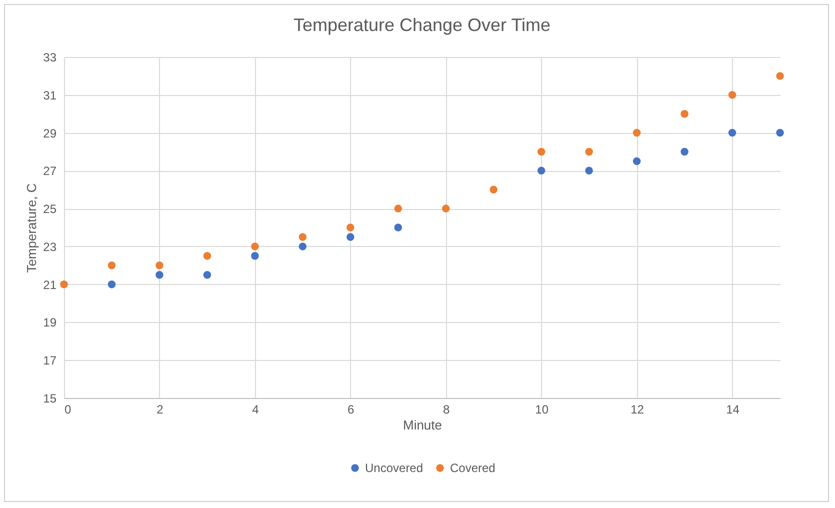  Describe the element at coordinates (50, 361) in the screenshot. I see `y-tick-label: 17` at that location.